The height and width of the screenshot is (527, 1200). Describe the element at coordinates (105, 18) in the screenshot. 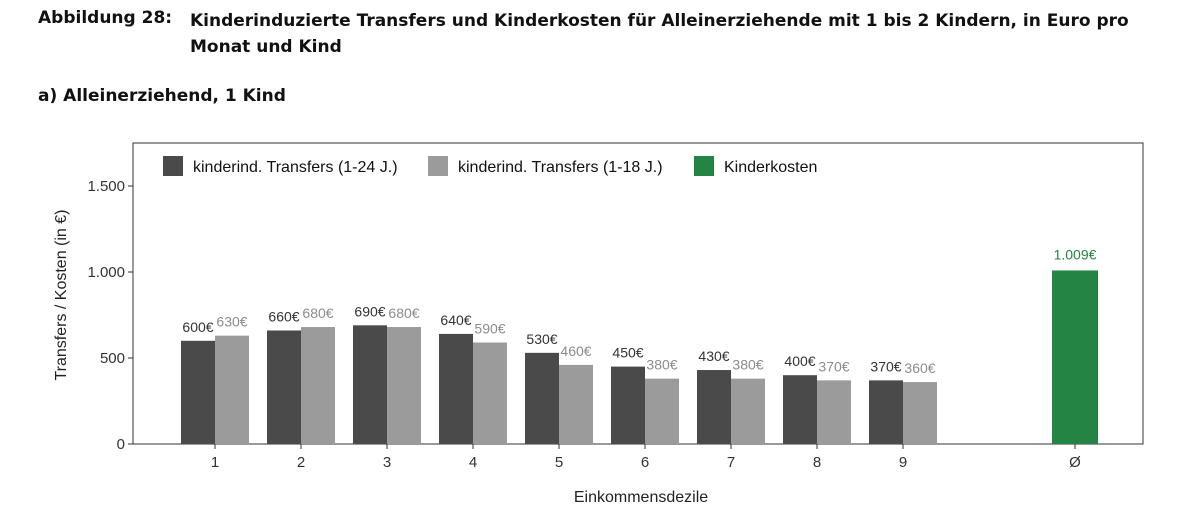

I see `figure-number: Abbildung 28:` at that location.